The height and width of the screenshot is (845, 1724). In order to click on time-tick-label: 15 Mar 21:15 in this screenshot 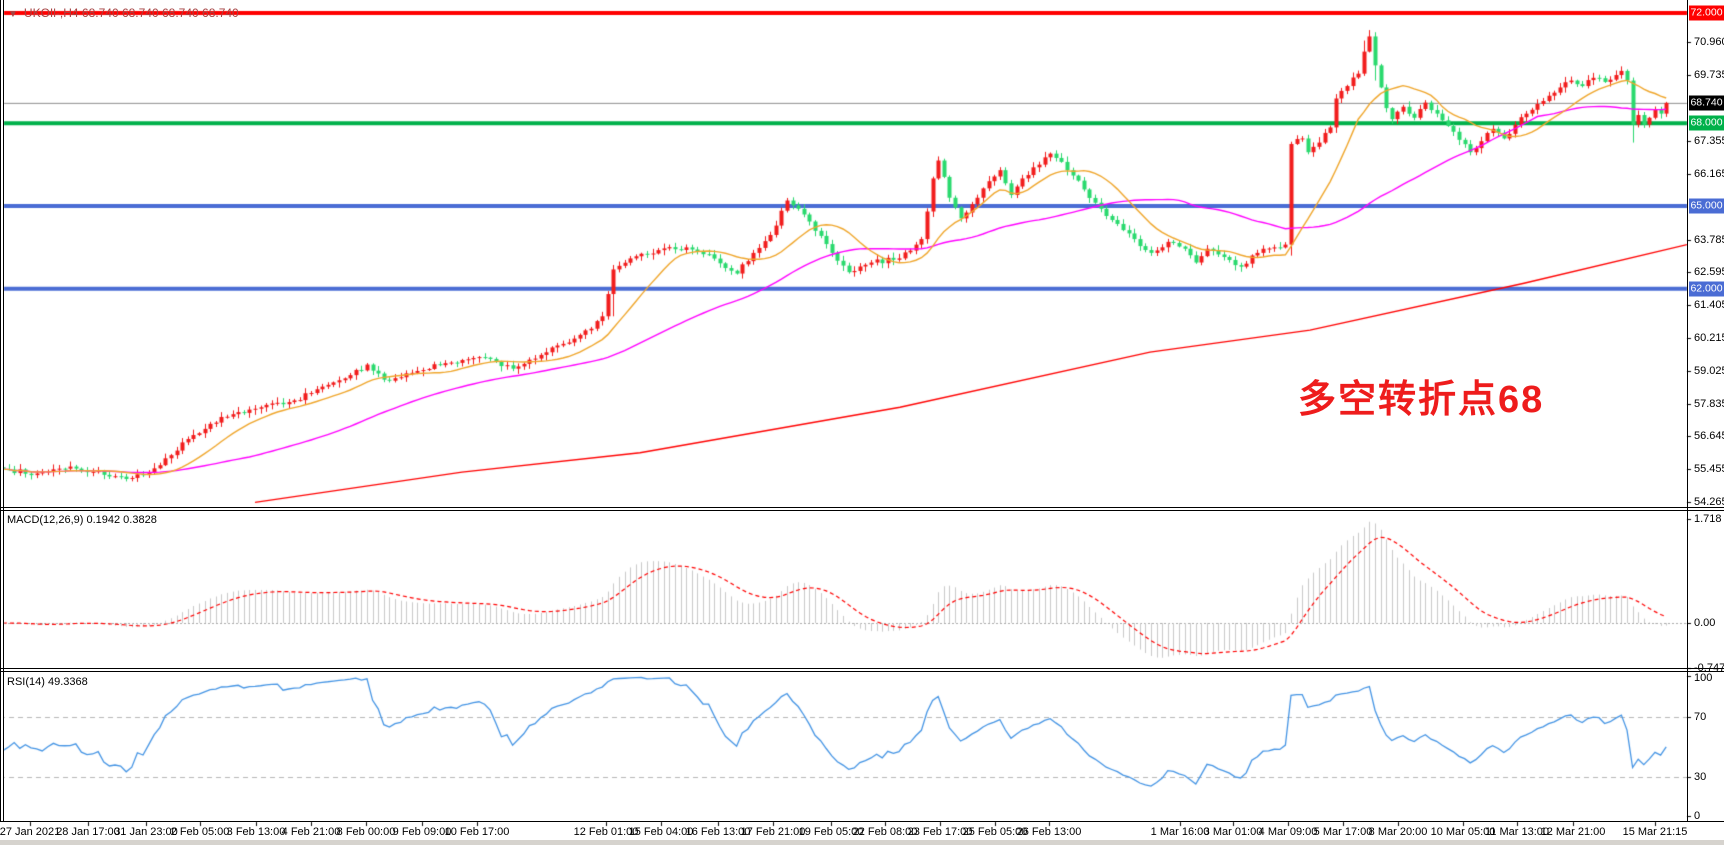, I will do `click(1655, 832)`.